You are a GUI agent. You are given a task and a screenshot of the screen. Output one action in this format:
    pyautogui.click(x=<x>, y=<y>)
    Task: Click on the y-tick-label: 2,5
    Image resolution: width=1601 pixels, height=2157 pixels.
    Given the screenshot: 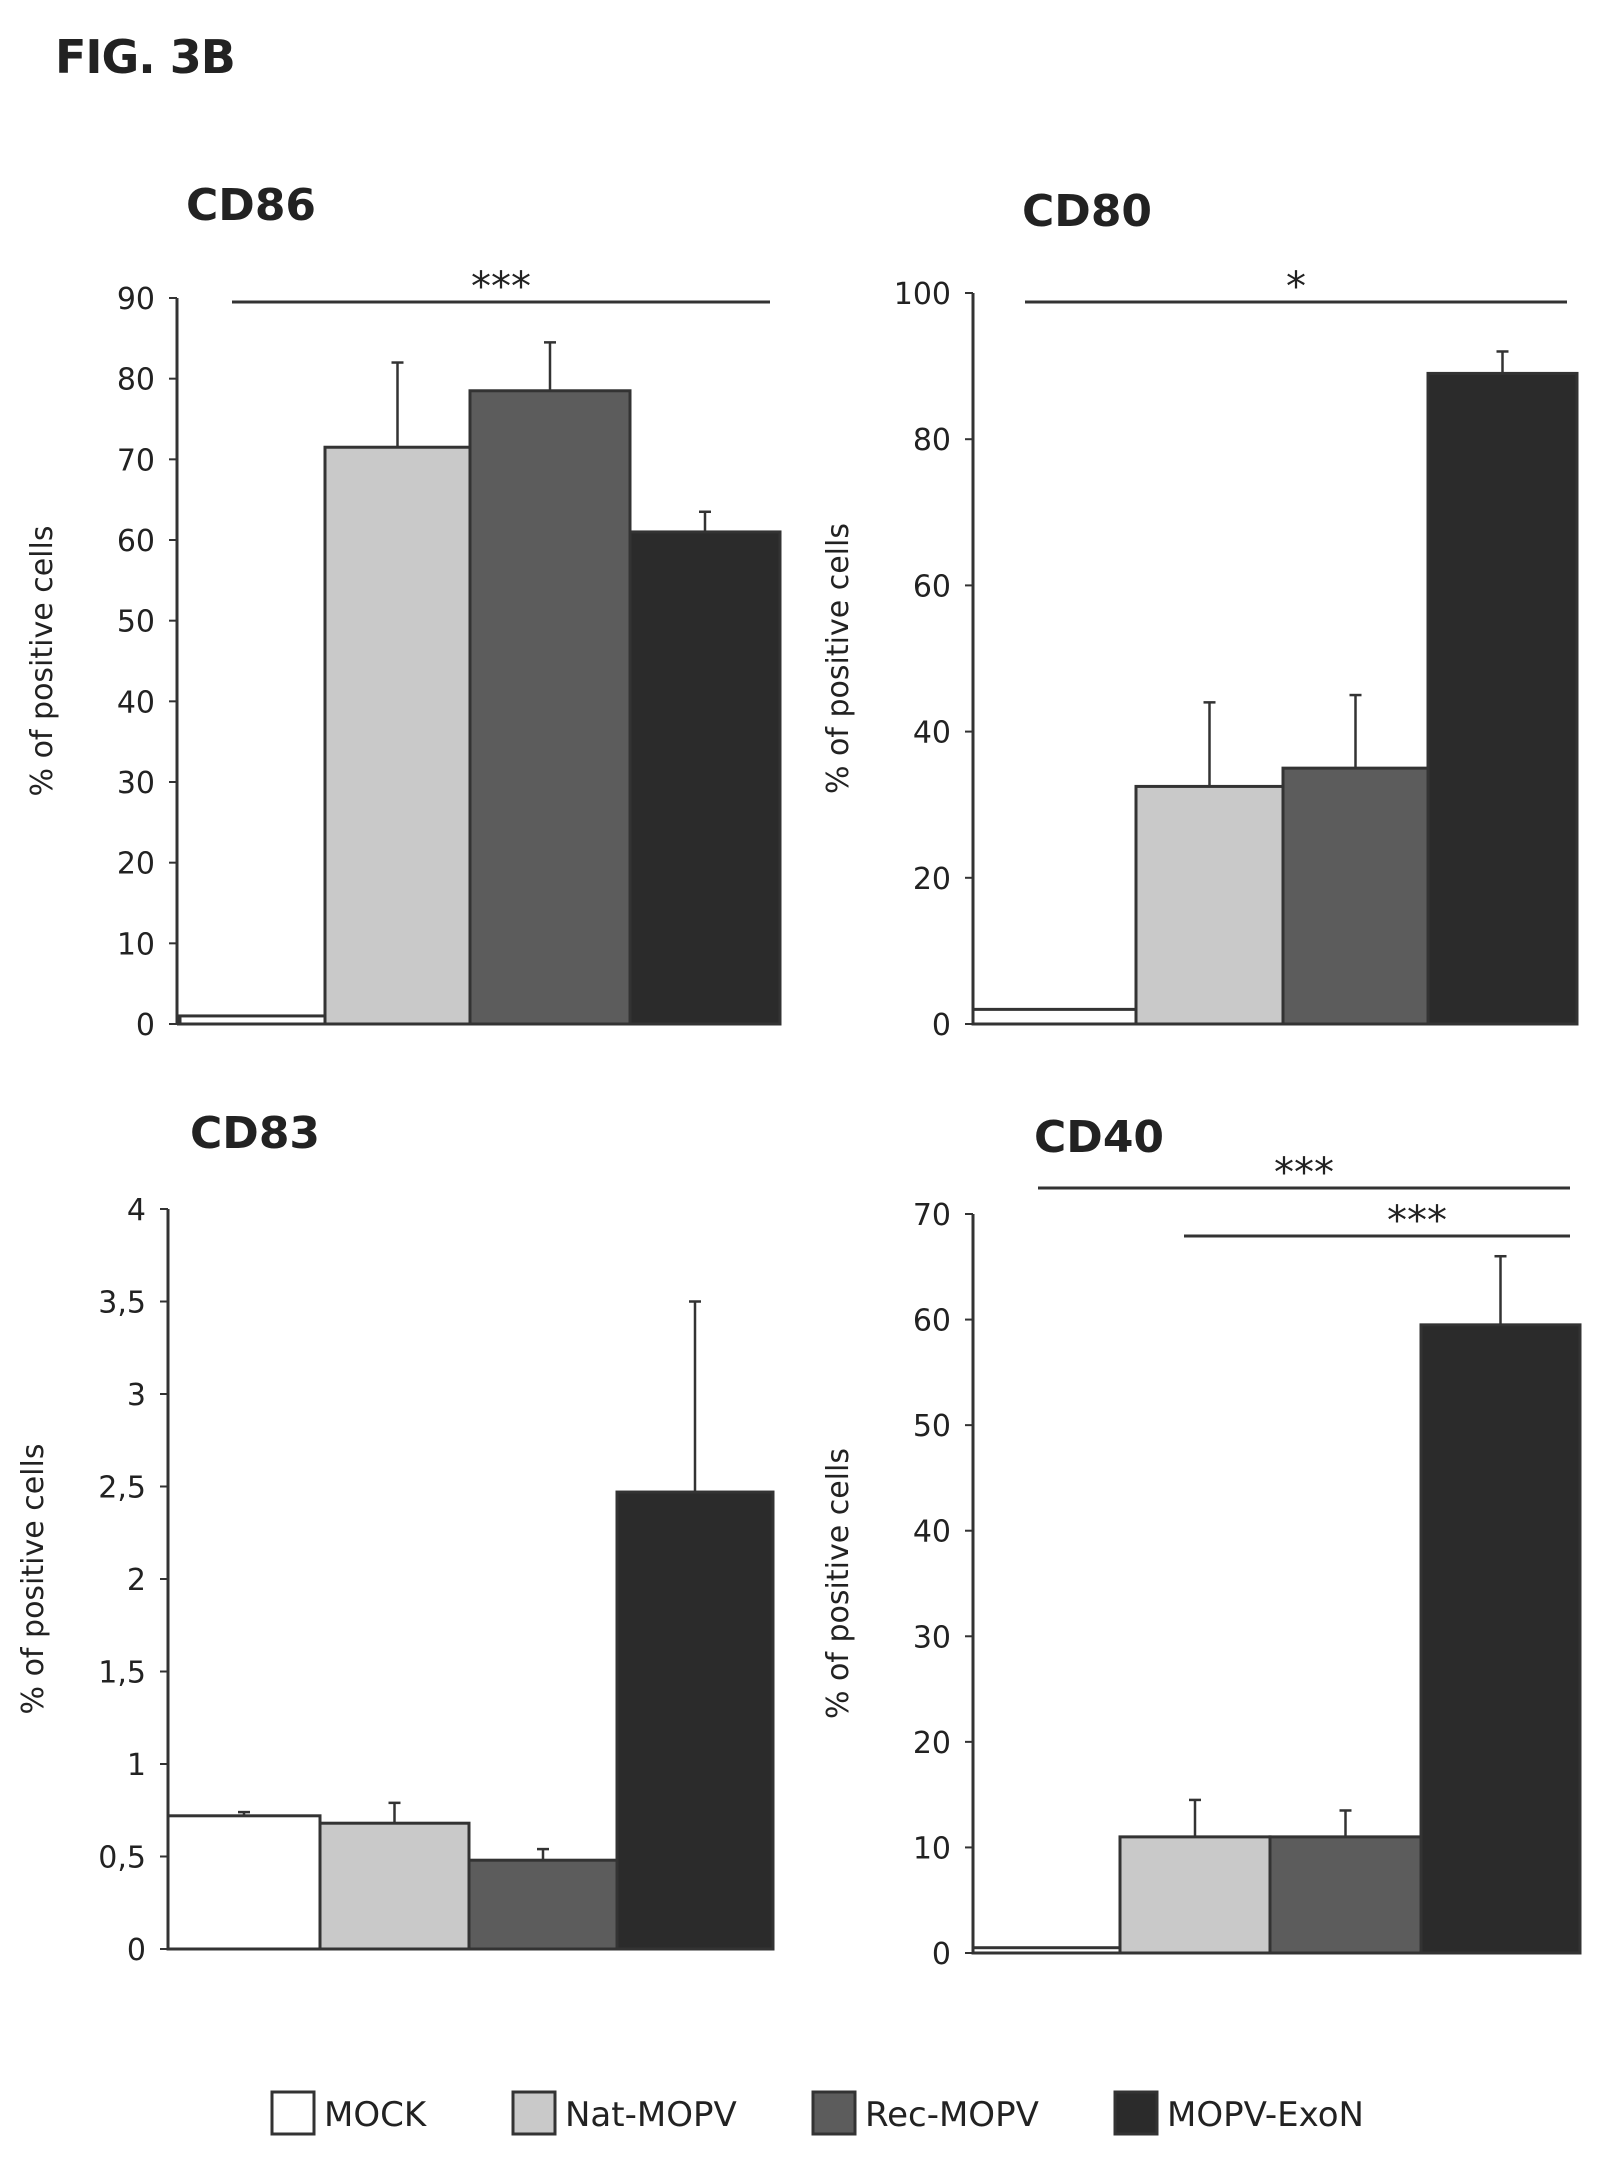 What is the action you would take?
    pyautogui.click(x=122, y=1488)
    